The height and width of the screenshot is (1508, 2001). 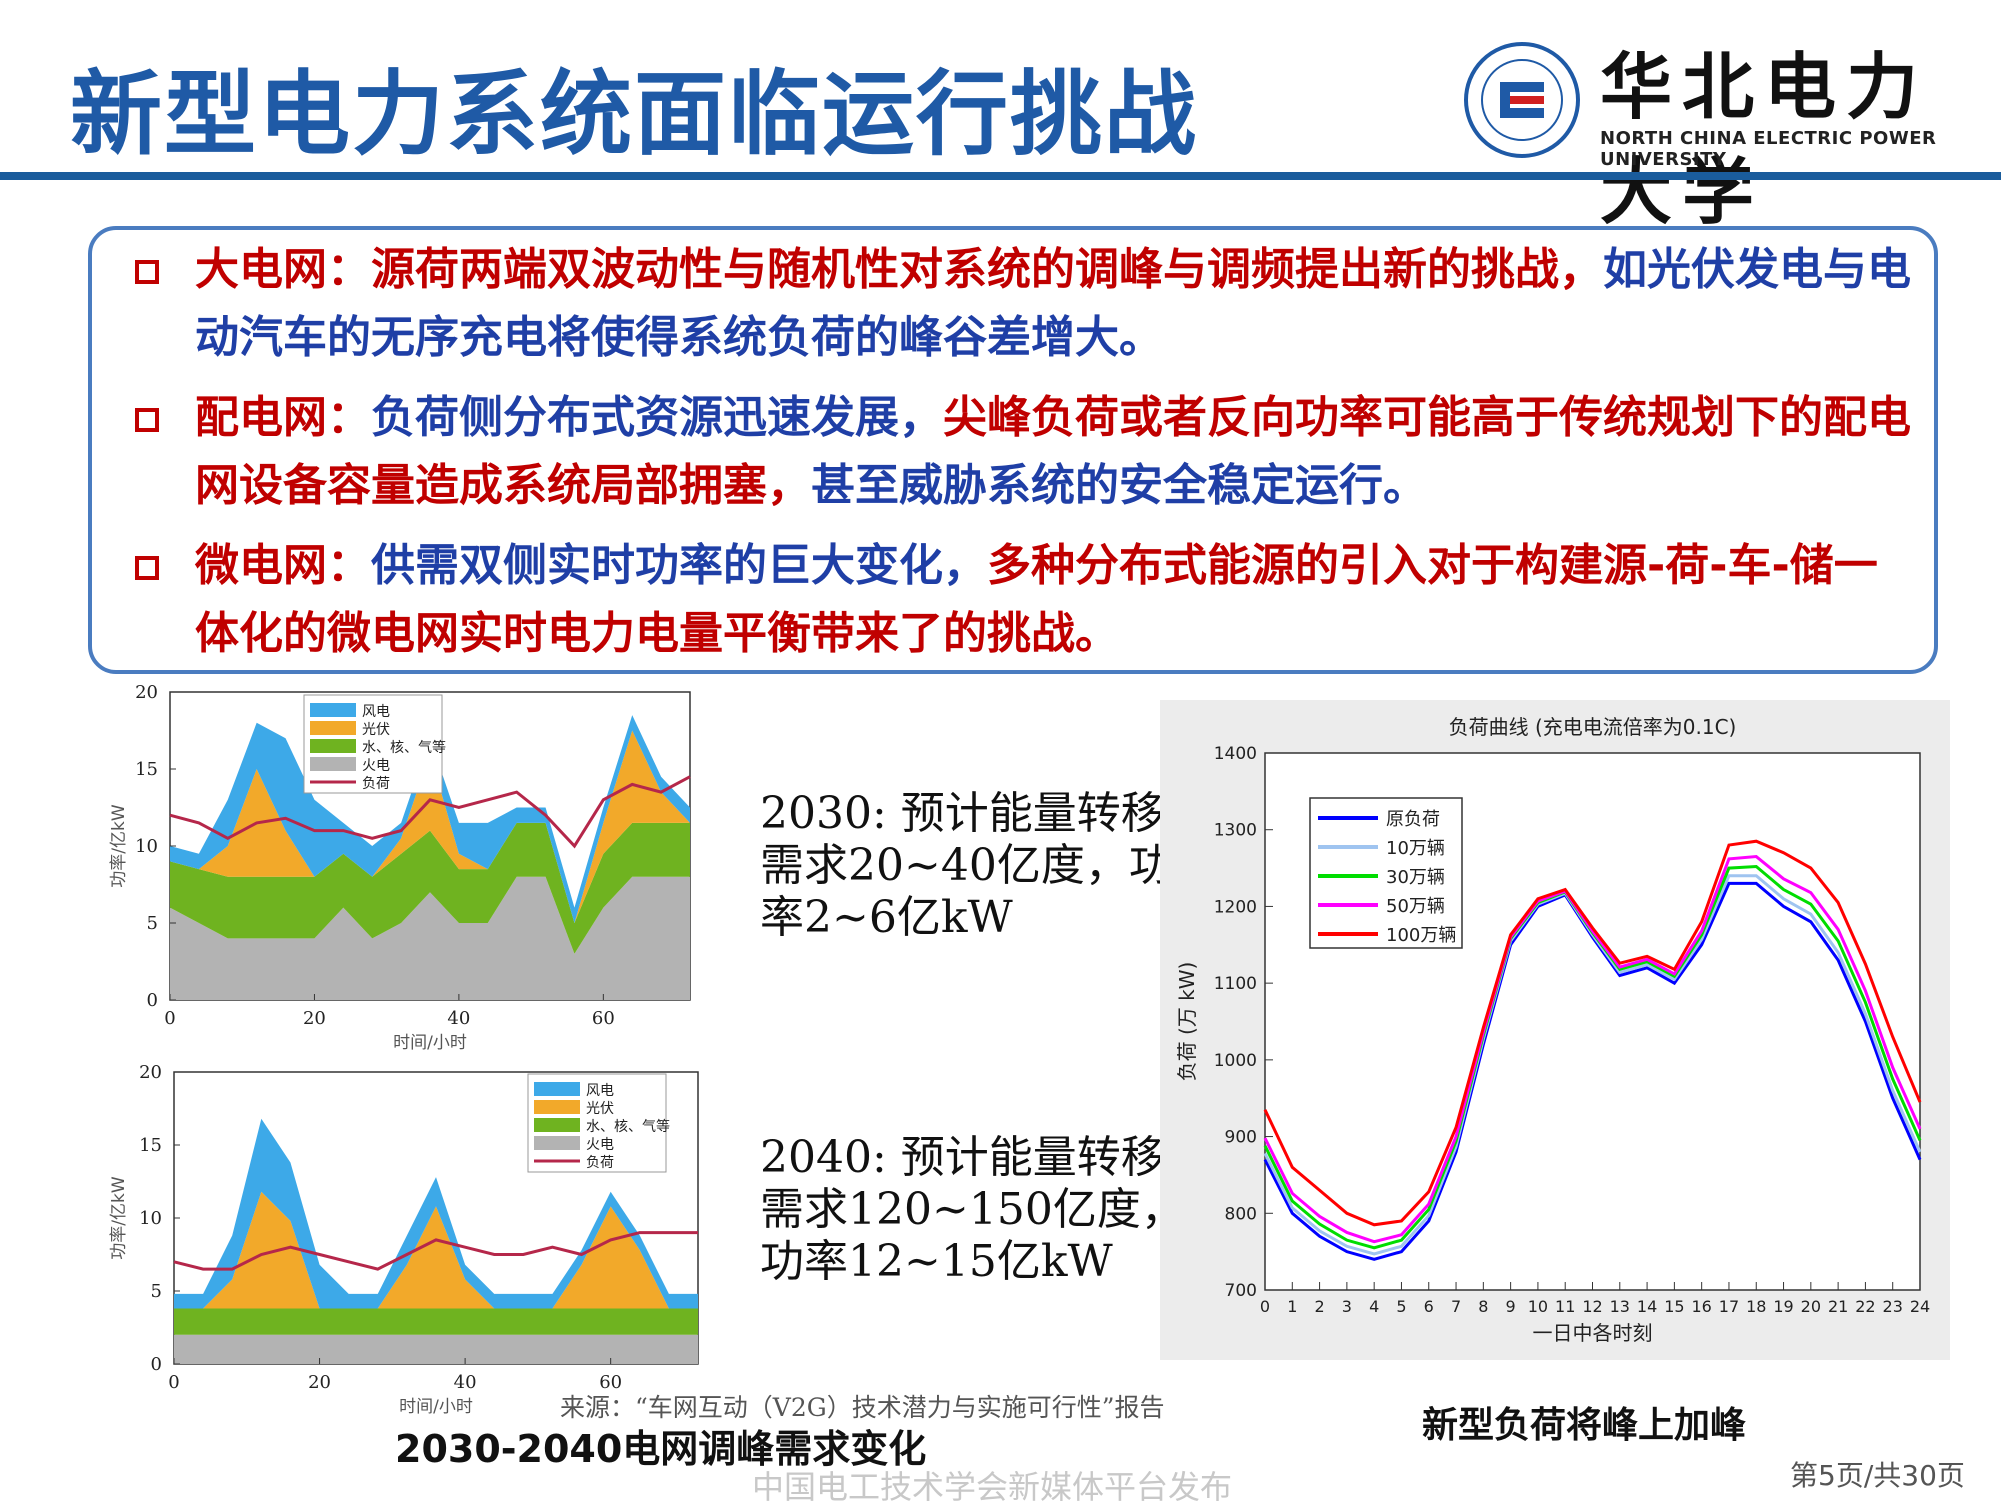 I want to click on bullet-text-blue: 负荷侧分布式资源迅速发展，, so click(x=657, y=417).